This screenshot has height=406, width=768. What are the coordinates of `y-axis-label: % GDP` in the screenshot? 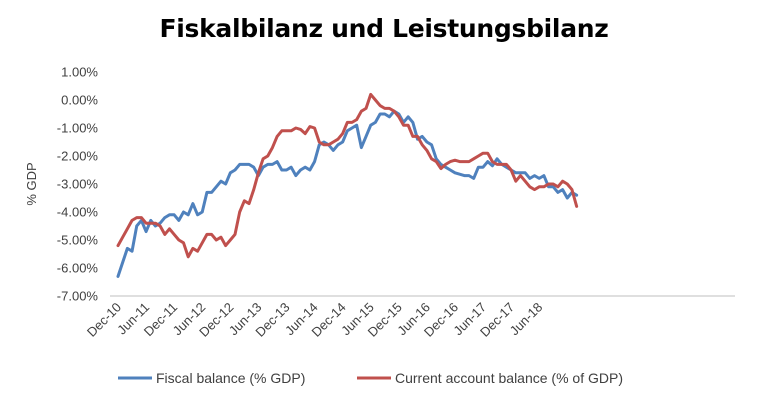 It's located at (31, 183).